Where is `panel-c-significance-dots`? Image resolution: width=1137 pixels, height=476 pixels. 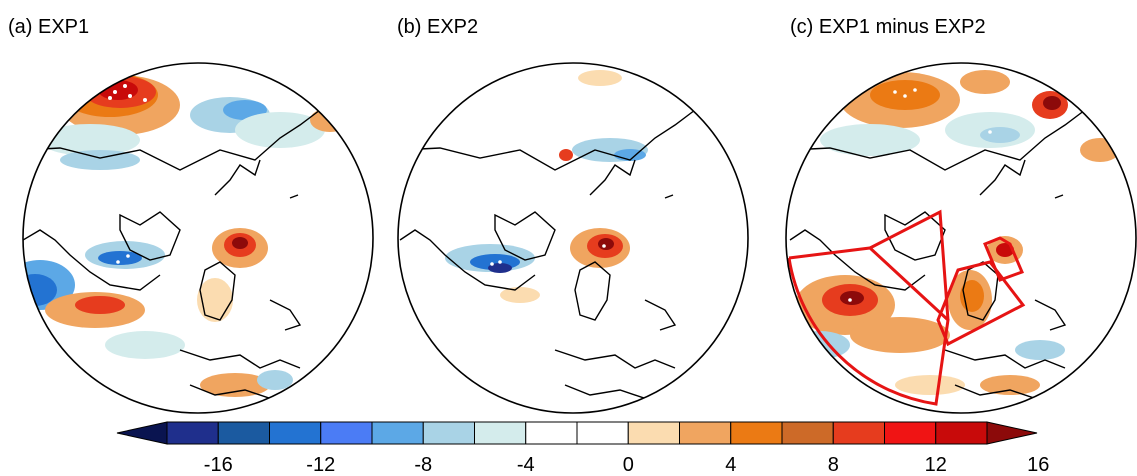 panel-c-significance-dots is located at coordinates (920, 195).